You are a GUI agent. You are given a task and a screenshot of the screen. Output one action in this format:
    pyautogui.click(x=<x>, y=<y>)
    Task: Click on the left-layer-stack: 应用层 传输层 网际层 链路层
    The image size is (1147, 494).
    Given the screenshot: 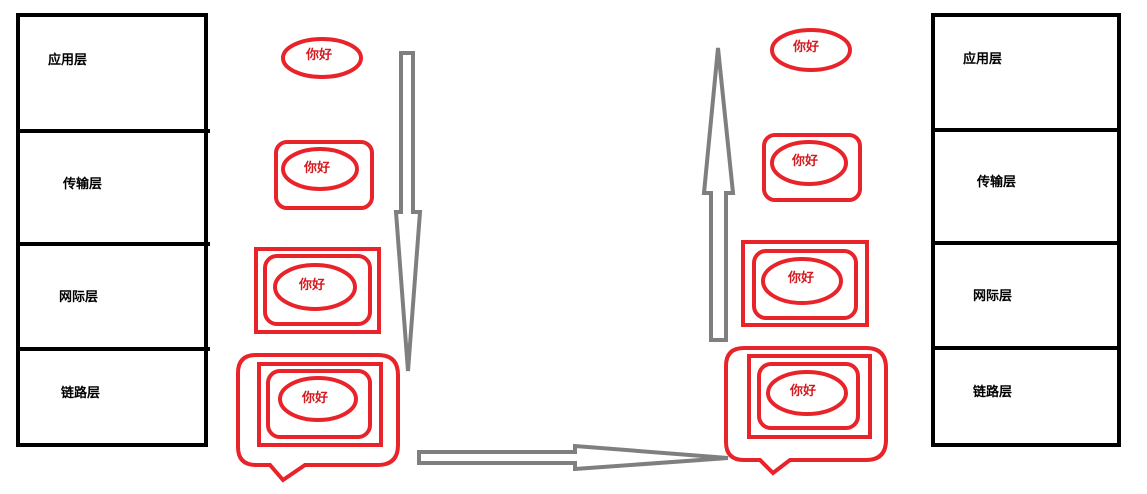 What is the action you would take?
    pyautogui.click(x=113, y=230)
    